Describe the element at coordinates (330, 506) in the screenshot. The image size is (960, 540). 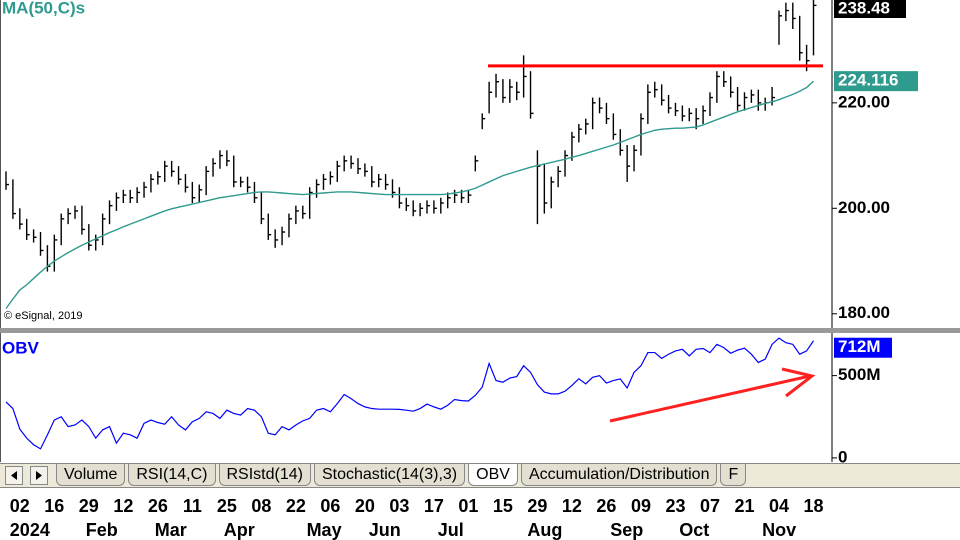
I see `x-tick-label: 06` at that location.